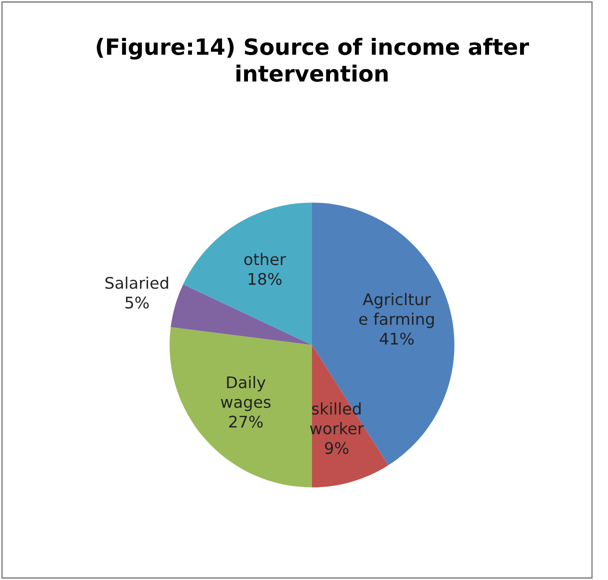  What do you see at coordinates (245, 394) in the screenshot?
I see `slice-label: Daily wages` at bounding box center [245, 394].